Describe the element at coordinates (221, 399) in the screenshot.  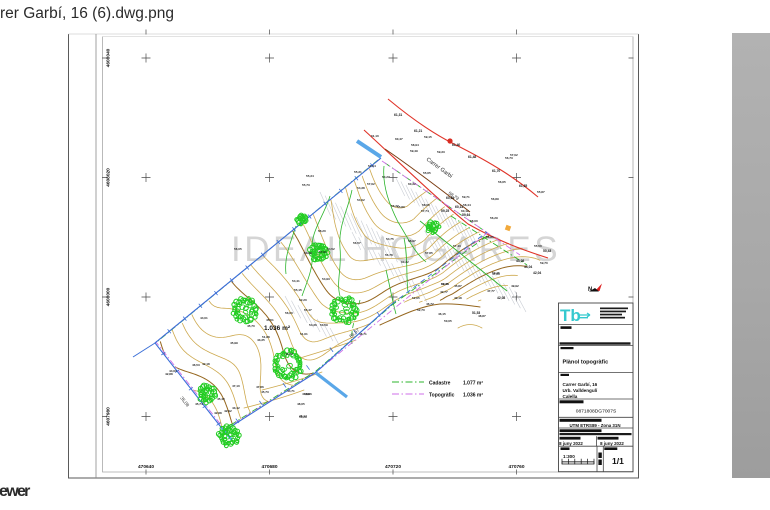
I see `svg-text: 45,40` at that location.